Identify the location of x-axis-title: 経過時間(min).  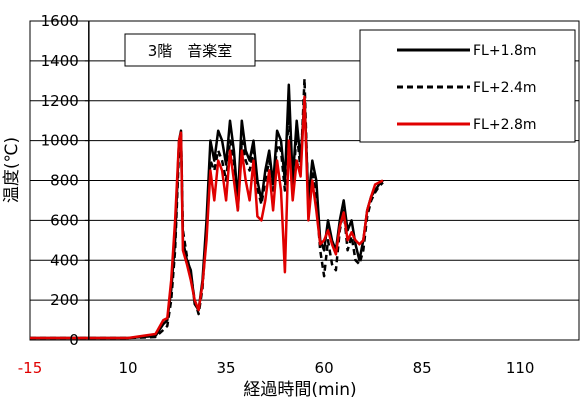
(299, 390).